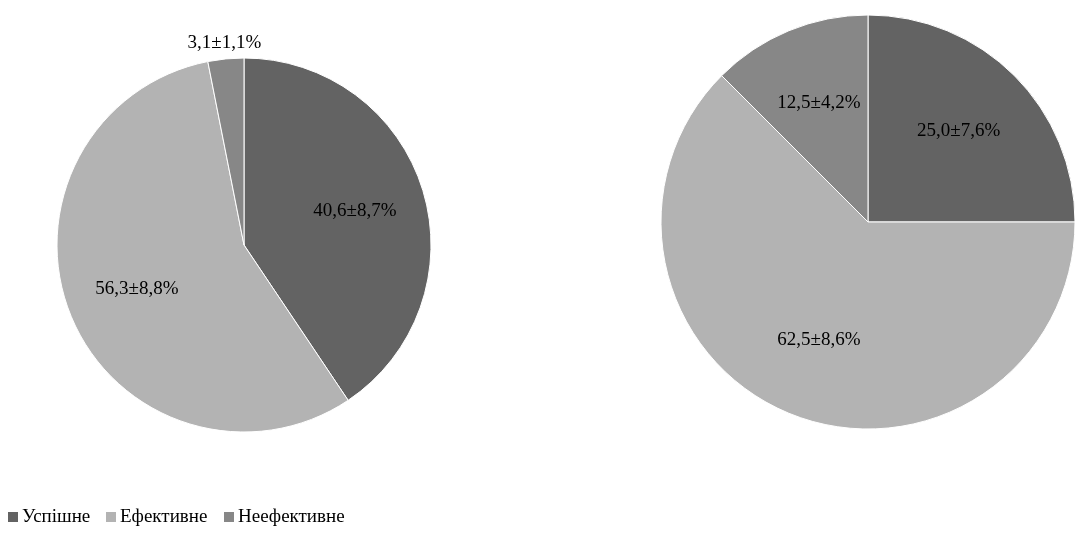 This screenshot has width=1077, height=541. Describe the element at coordinates (959, 129) in the screenshot. I see `data-label: 25,0±7,6%` at that location.